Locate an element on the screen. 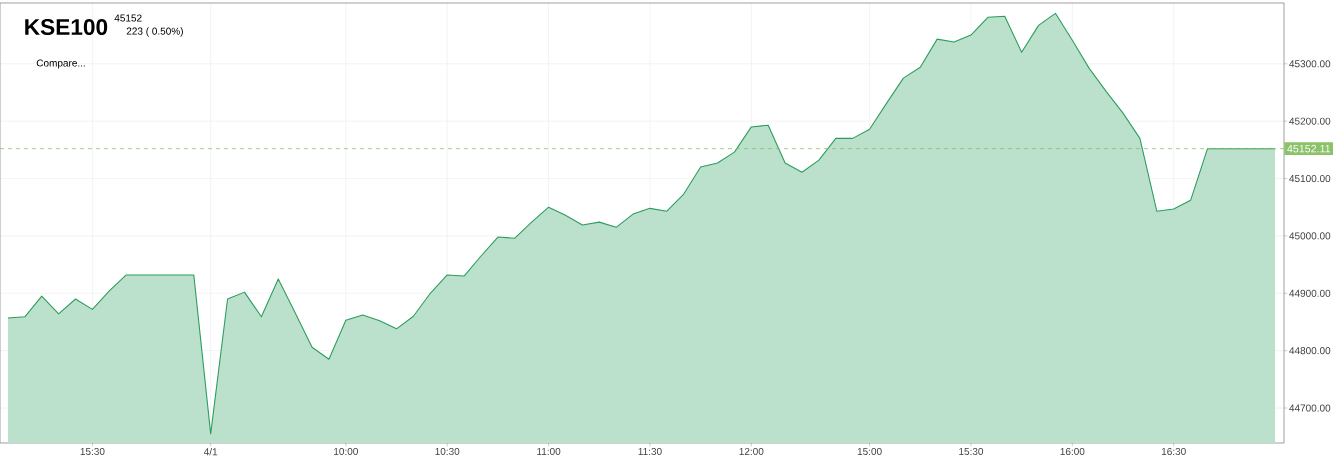  x-tick-label: 10:00 is located at coordinates (346, 451).